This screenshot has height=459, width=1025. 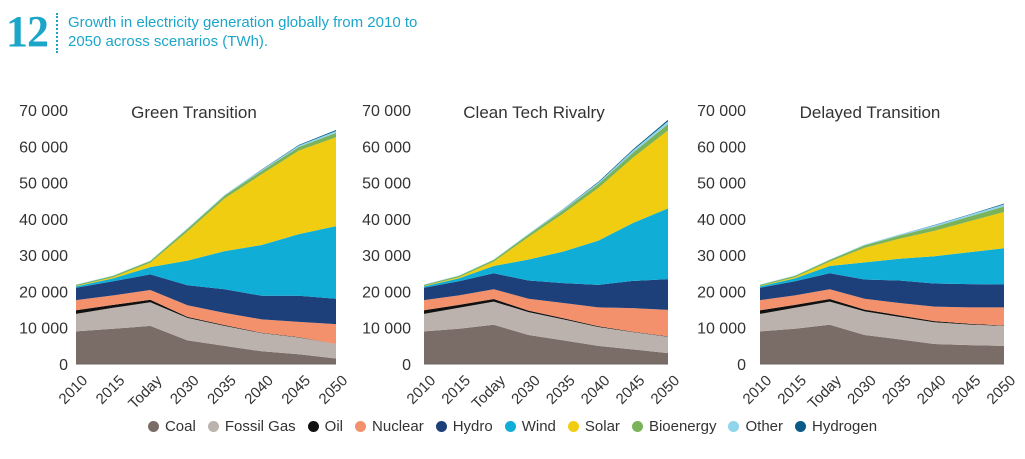 I want to click on figure-number: 12, so click(x=27, y=31).